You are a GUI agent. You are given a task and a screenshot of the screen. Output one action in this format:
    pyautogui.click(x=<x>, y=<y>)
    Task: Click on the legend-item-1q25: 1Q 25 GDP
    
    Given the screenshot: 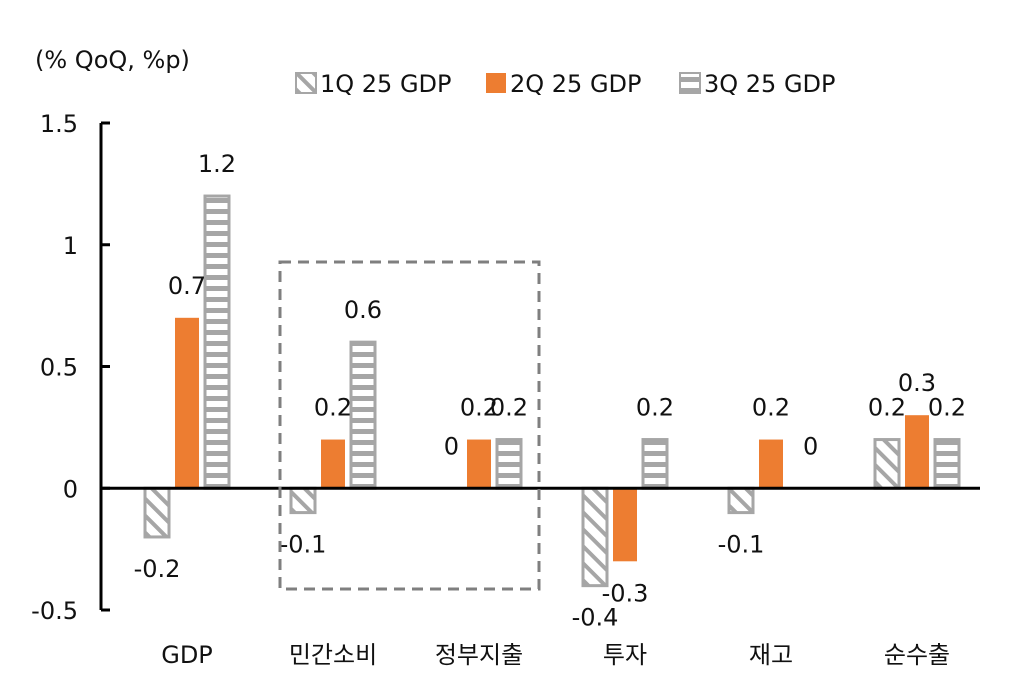 What is the action you would take?
    pyautogui.click(x=373, y=84)
    